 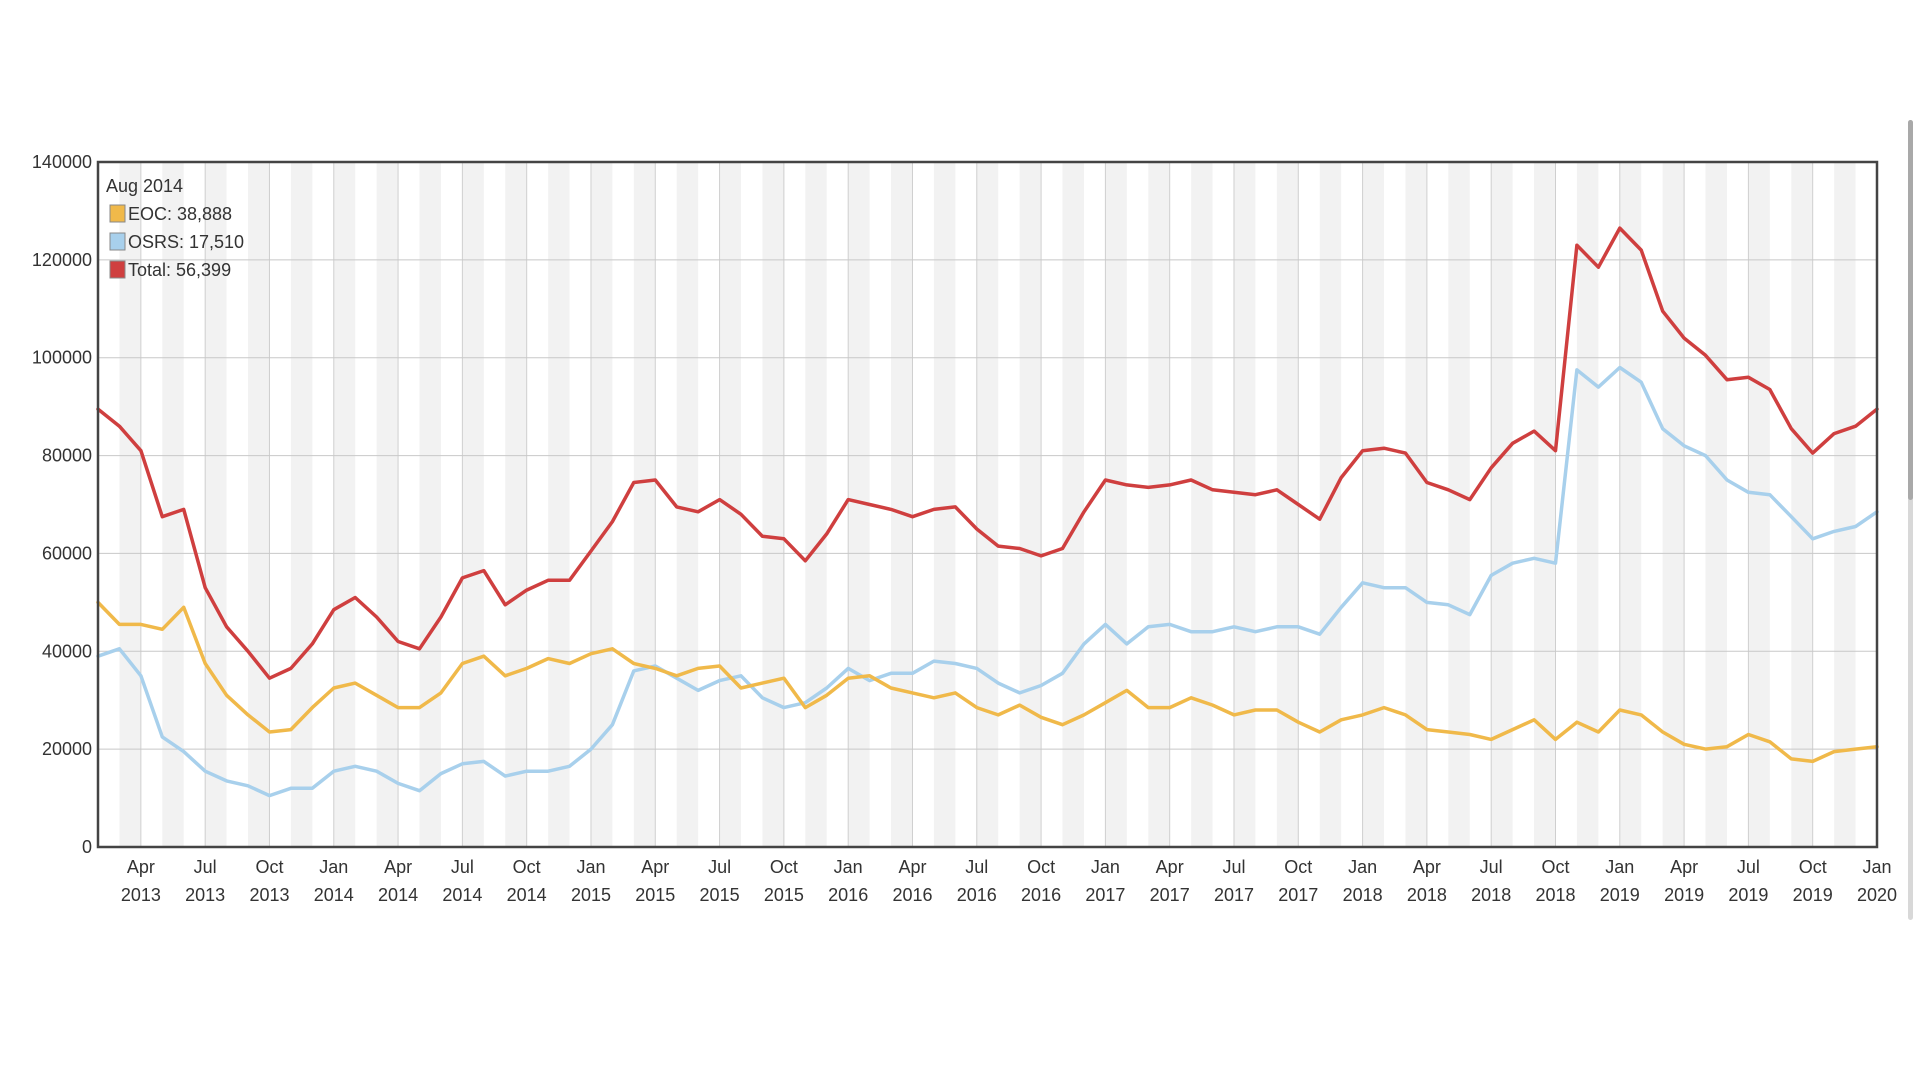 What do you see at coordinates (62, 504) in the screenshot?
I see `y-axis-tick-labels: 0 20000 40000 60000 80000 100000 120000 140000` at bounding box center [62, 504].